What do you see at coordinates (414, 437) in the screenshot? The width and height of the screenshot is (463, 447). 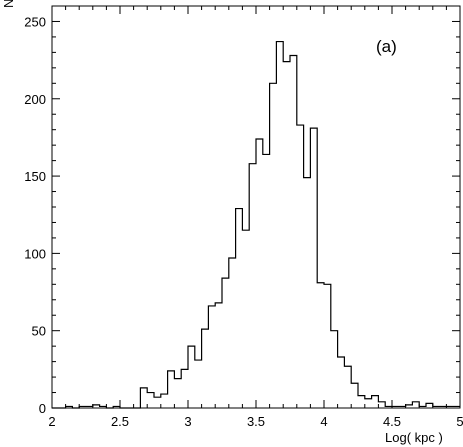 I see `x-axis-label: Log( kpc )` at bounding box center [414, 437].